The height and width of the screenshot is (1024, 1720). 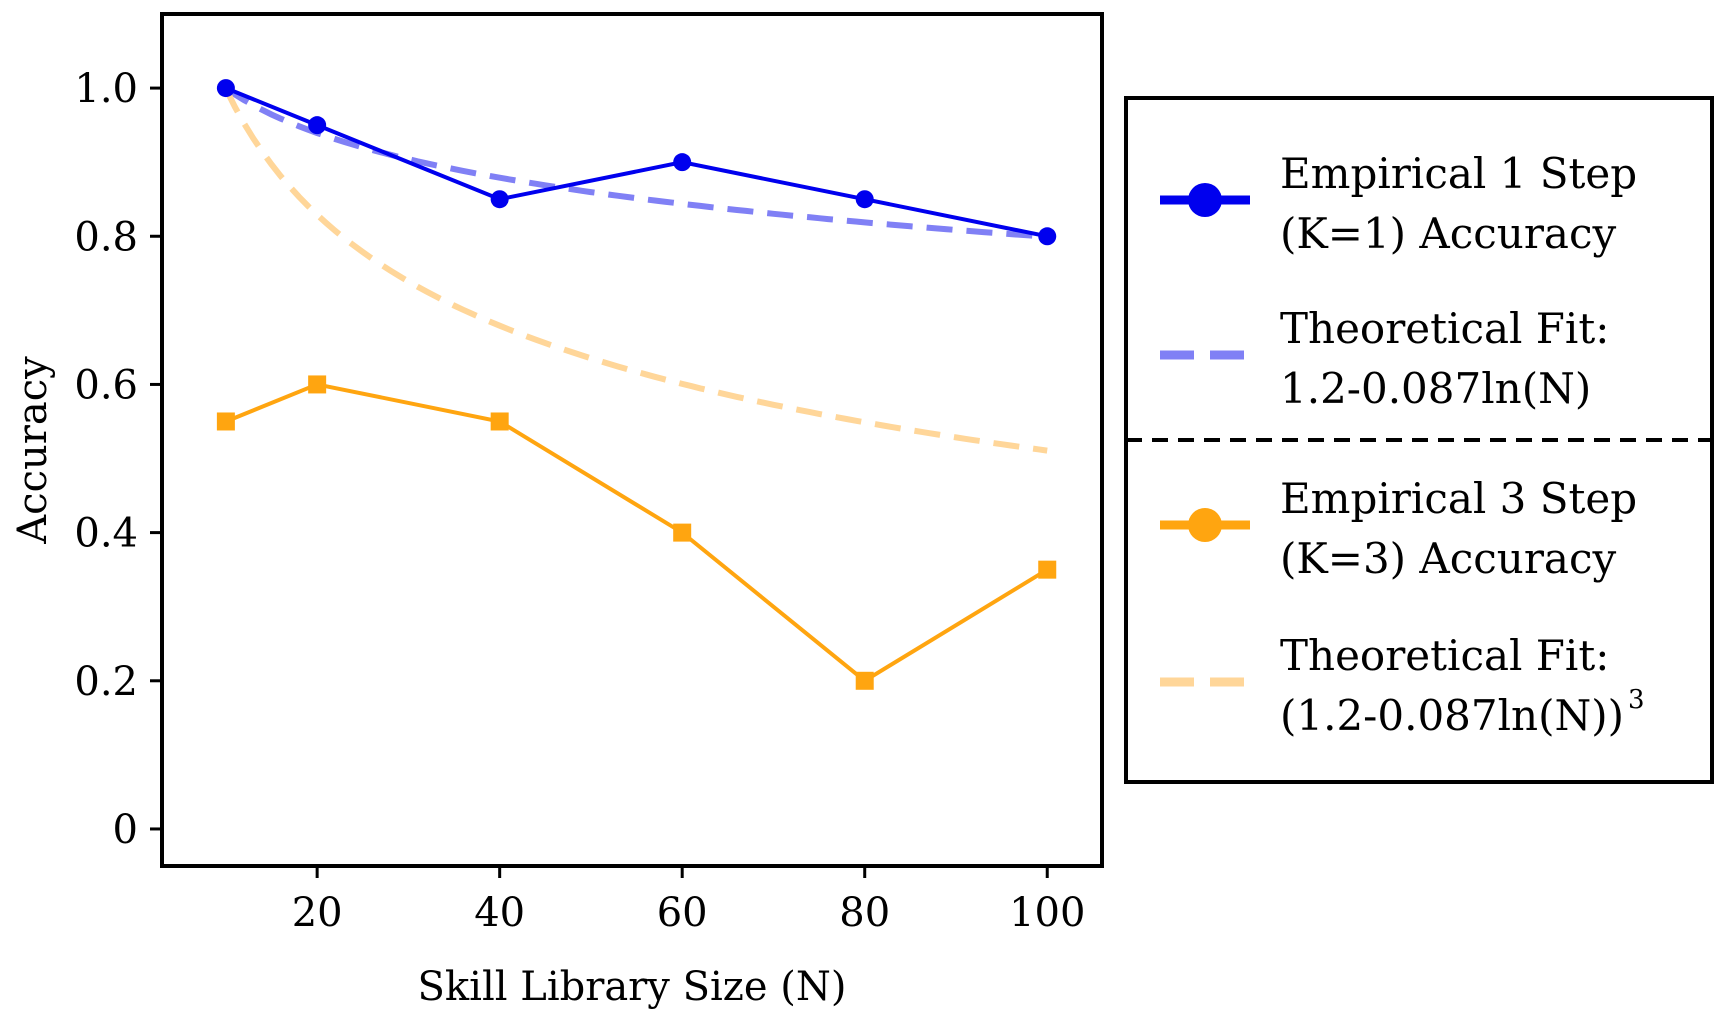 I want to click on y-tick-label: 0.6, so click(x=106, y=385).